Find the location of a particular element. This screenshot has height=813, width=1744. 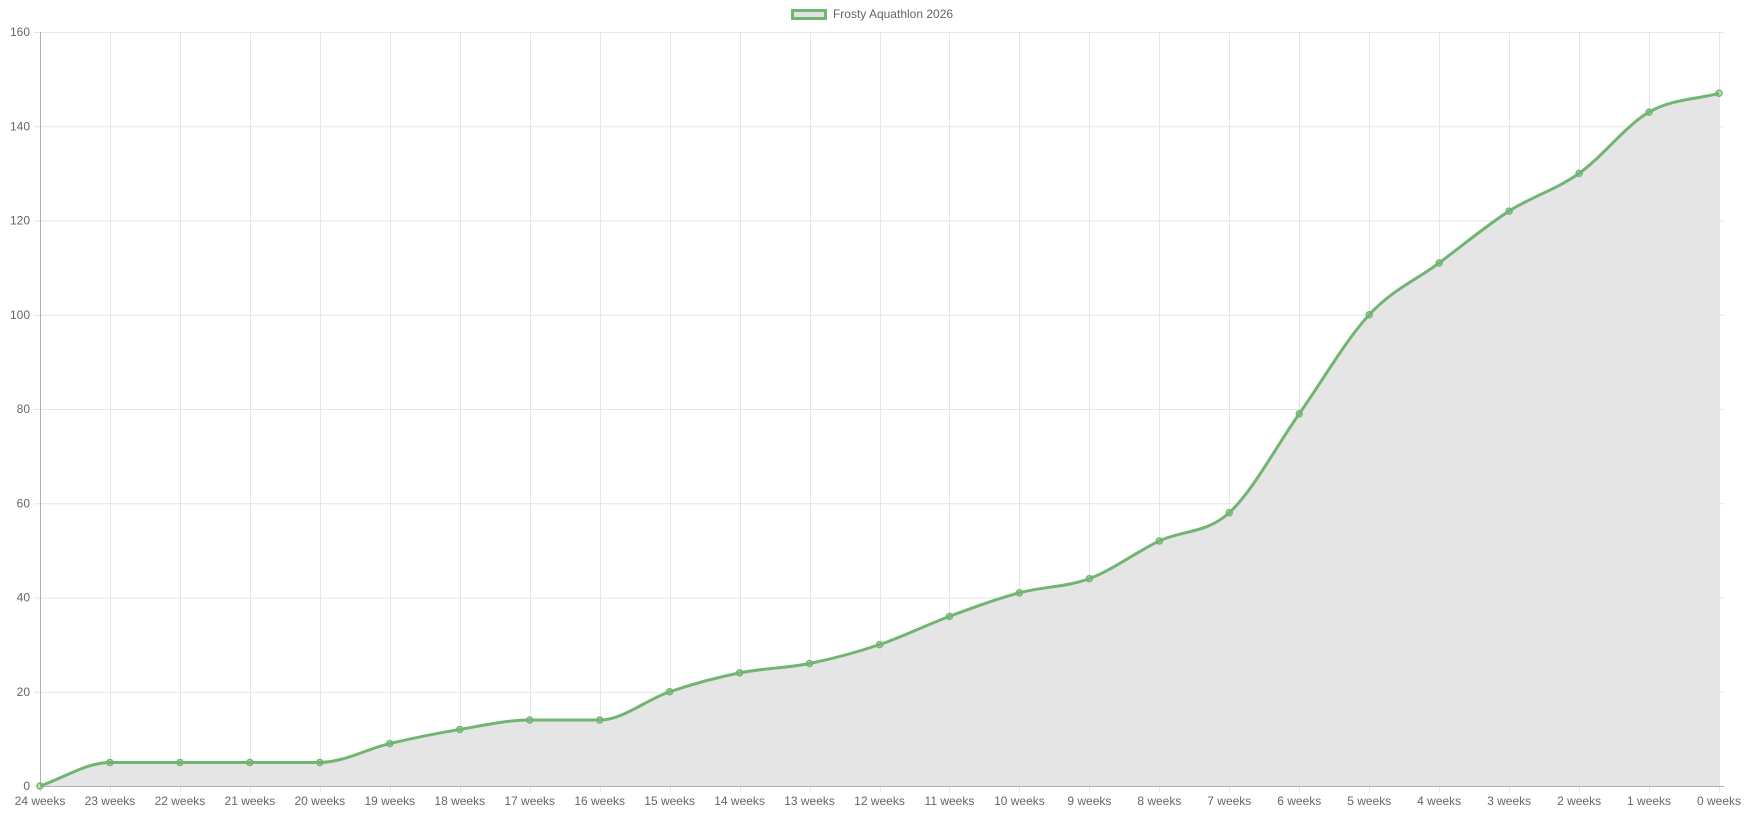

x-tick-label: 6 weeks is located at coordinates (1299, 801).